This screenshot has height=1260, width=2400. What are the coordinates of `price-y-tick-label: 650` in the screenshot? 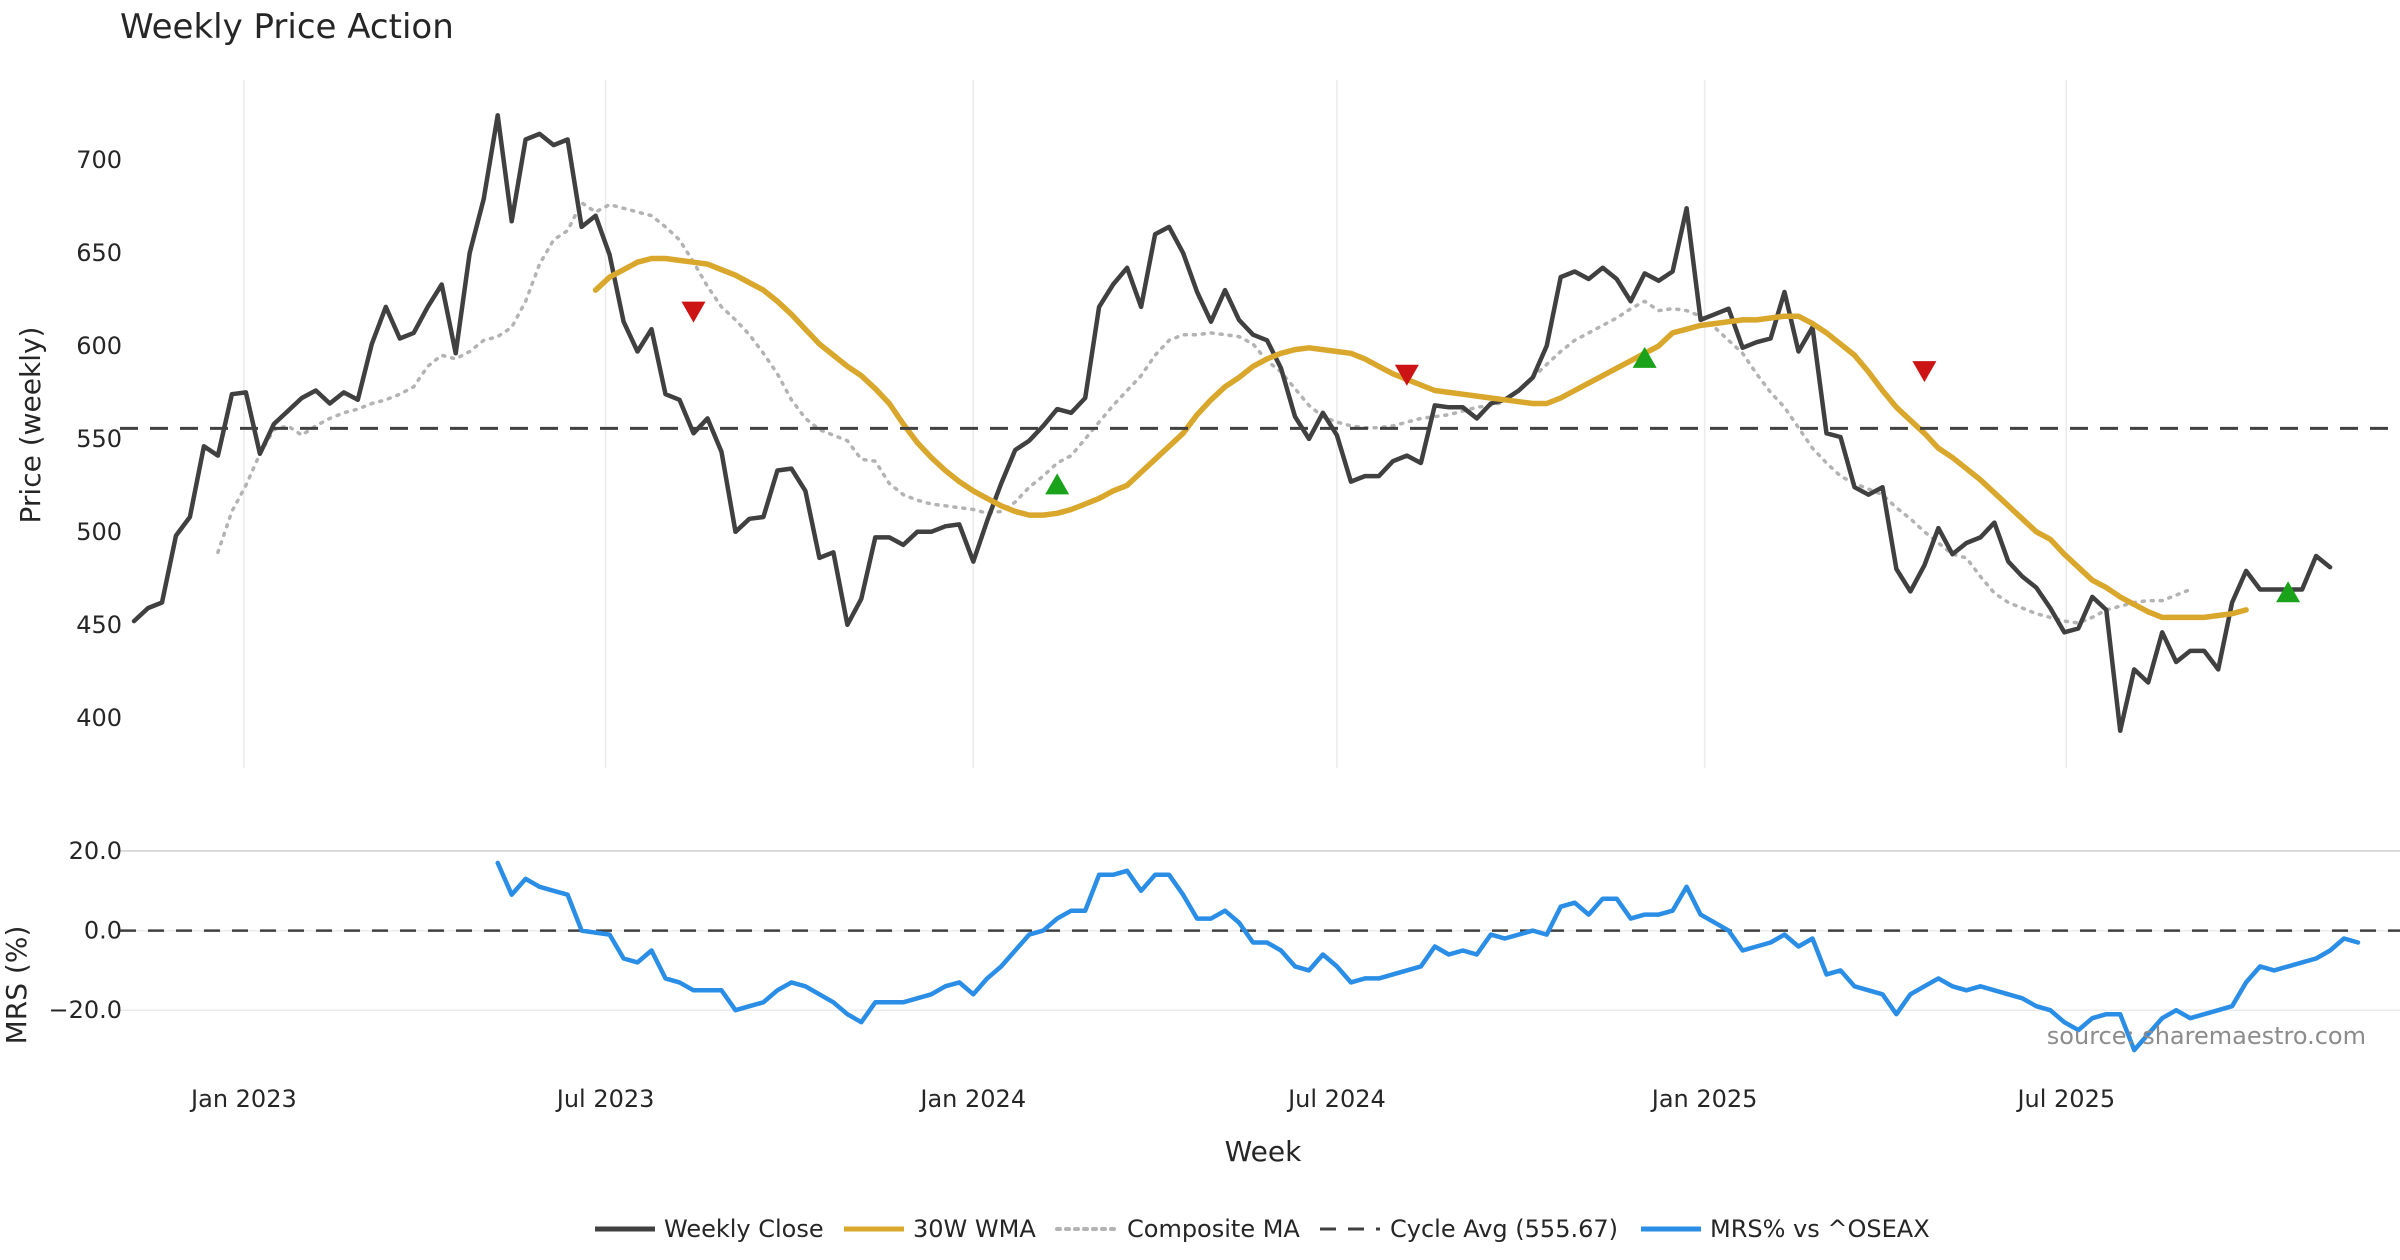 It's located at (99, 253).